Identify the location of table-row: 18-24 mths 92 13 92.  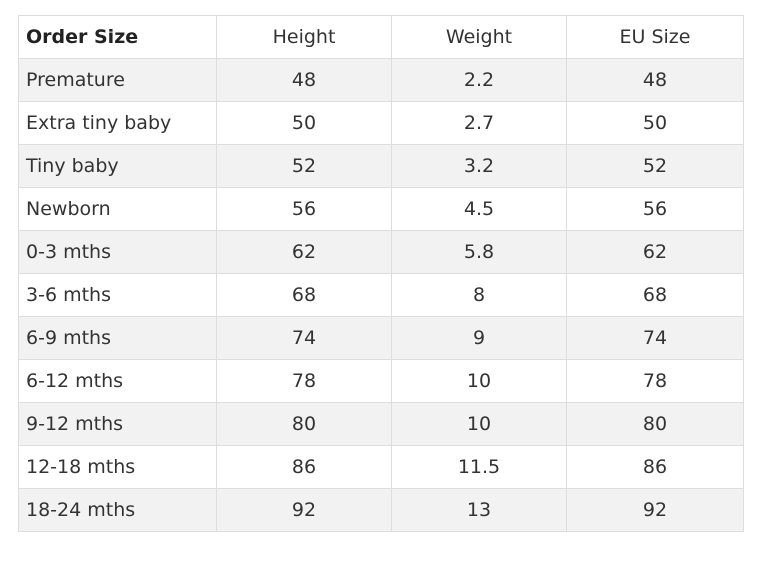
(381, 510).